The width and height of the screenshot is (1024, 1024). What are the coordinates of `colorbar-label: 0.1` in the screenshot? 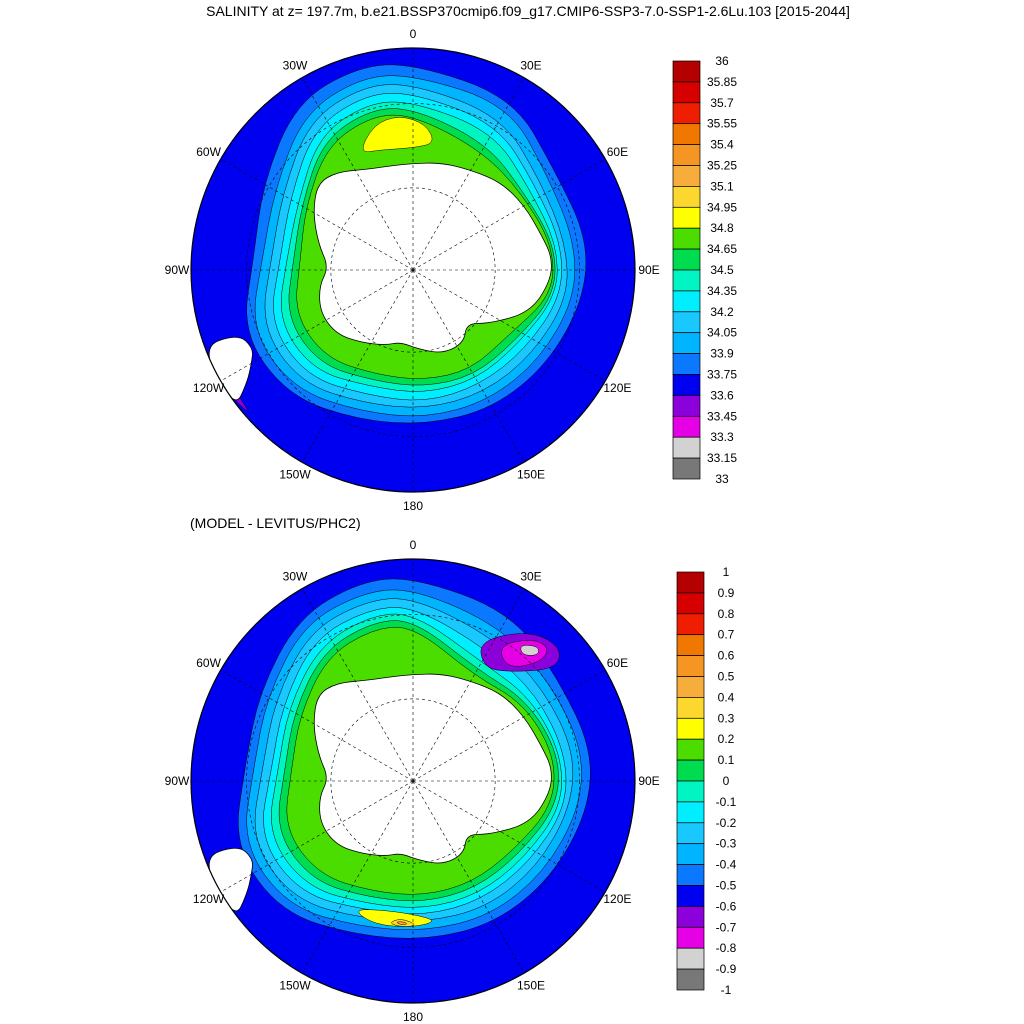 It's located at (726, 760).